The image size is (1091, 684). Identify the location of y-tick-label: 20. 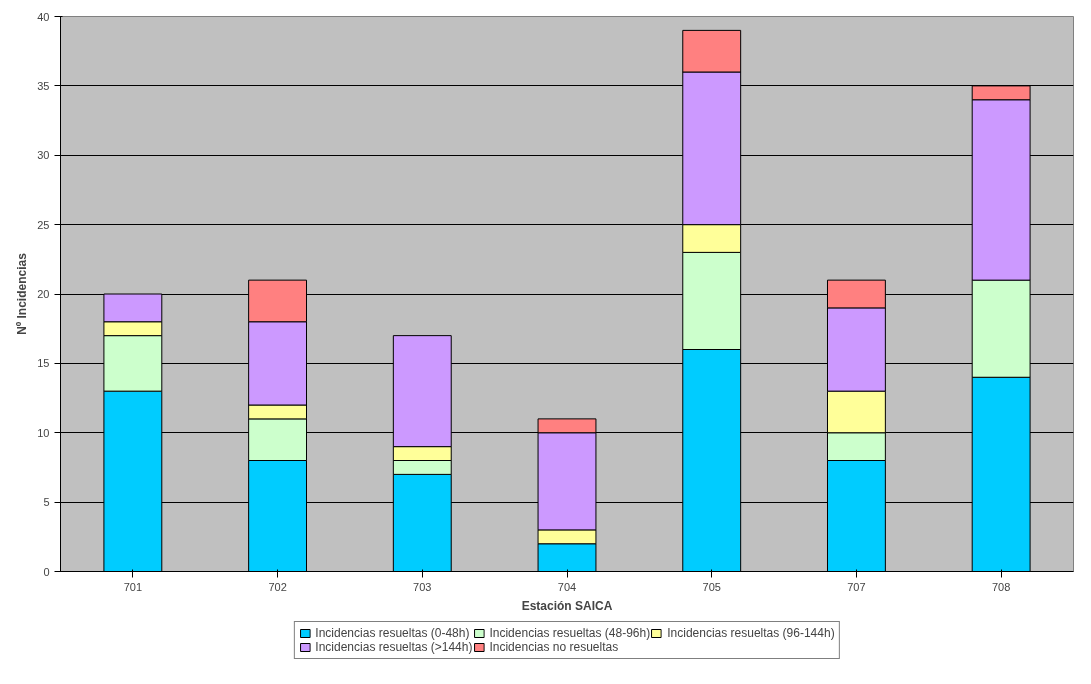
(43, 294).